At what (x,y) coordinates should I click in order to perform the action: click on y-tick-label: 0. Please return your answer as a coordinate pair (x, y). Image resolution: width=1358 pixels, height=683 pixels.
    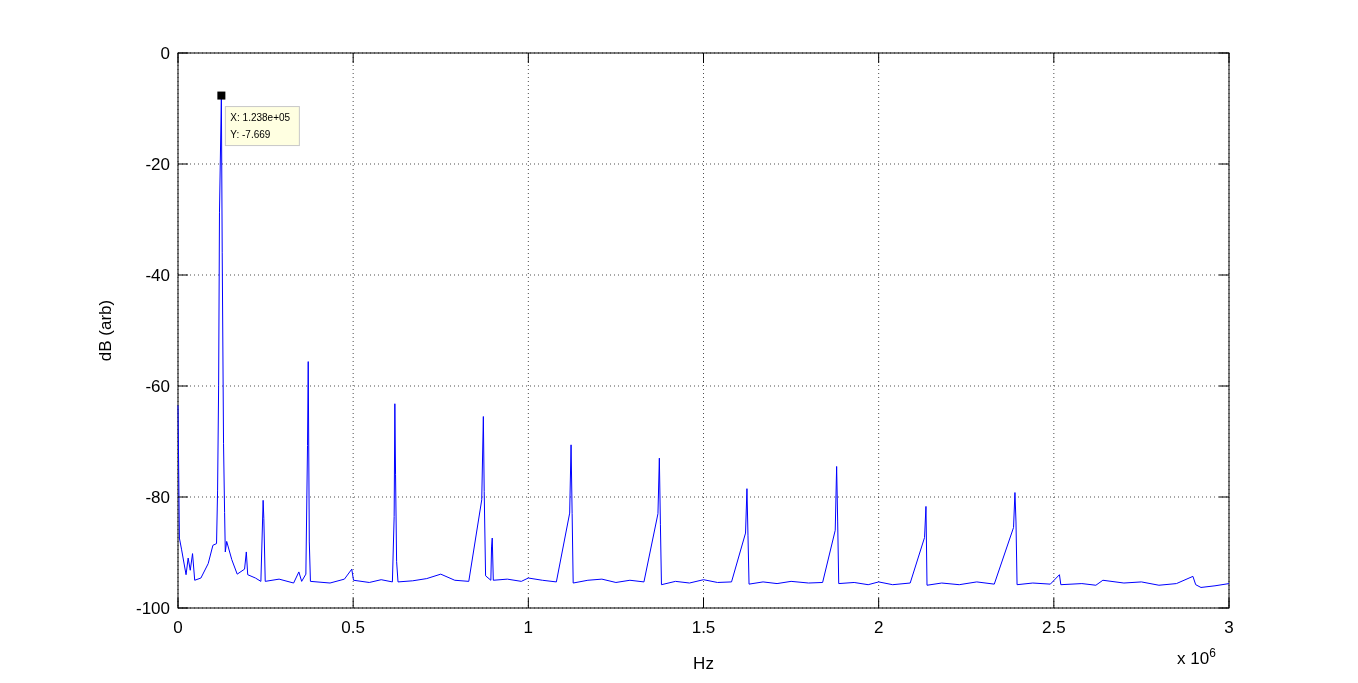
    Looking at the image, I should click on (165, 53).